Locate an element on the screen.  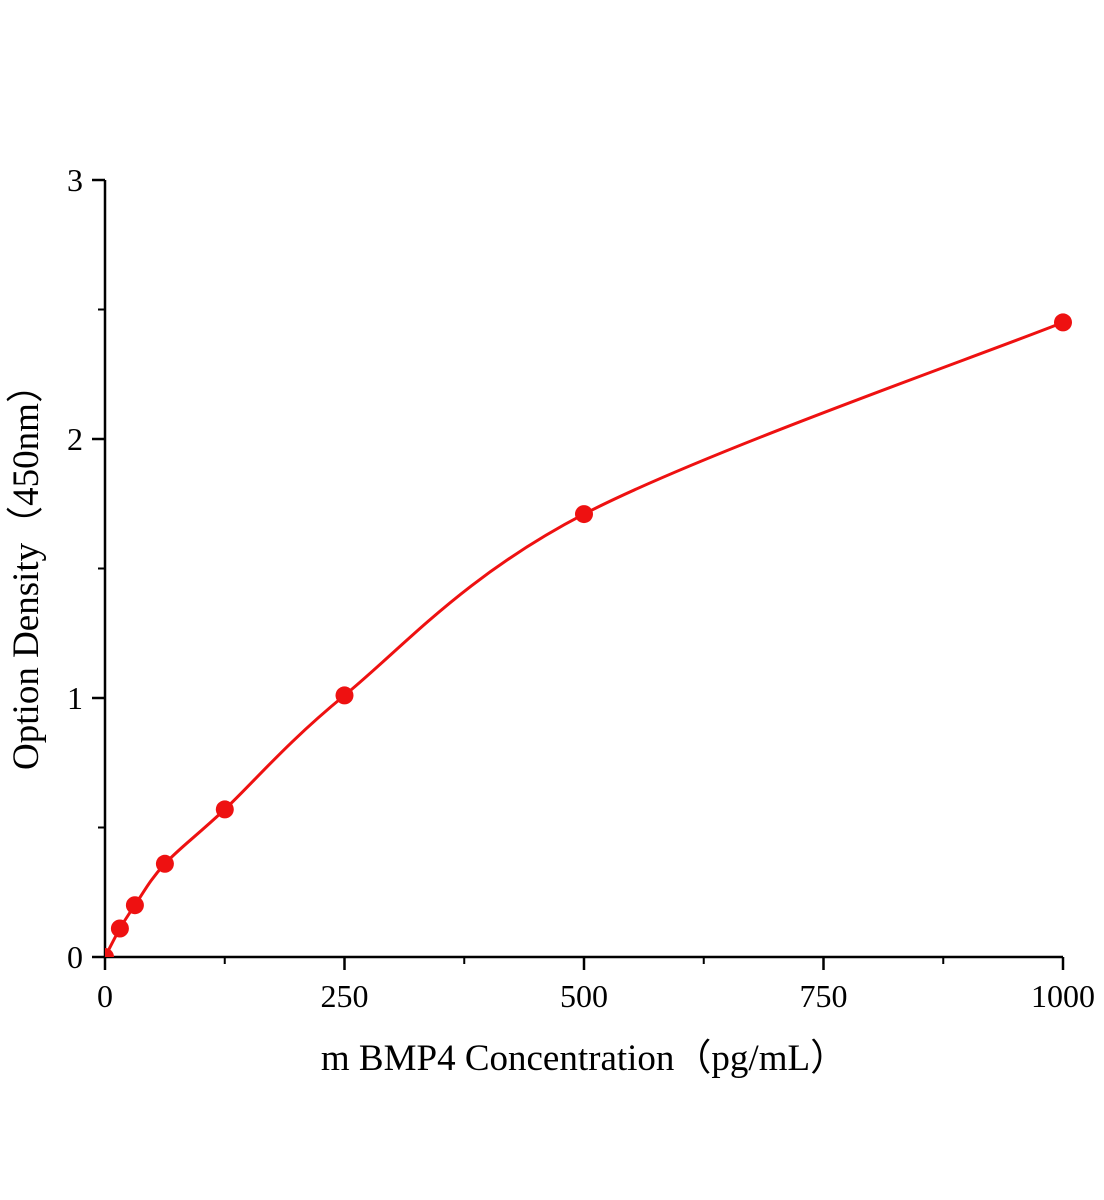
y-tick-label: 3 is located at coordinates (75, 180).